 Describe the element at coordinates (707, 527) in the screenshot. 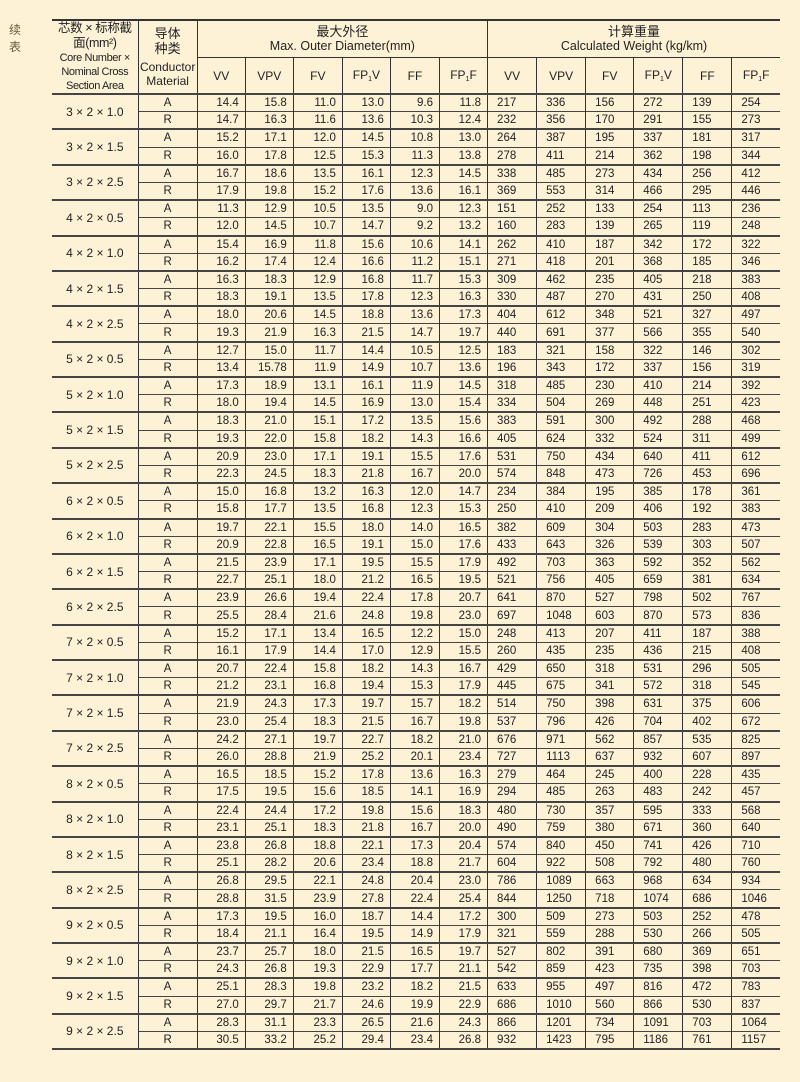

I see `weight-cell: 283` at that location.